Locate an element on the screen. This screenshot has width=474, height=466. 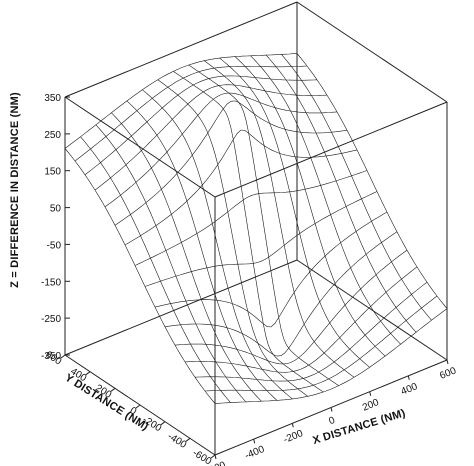
x-tick-label: -200 is located at coordinates (293, 437).